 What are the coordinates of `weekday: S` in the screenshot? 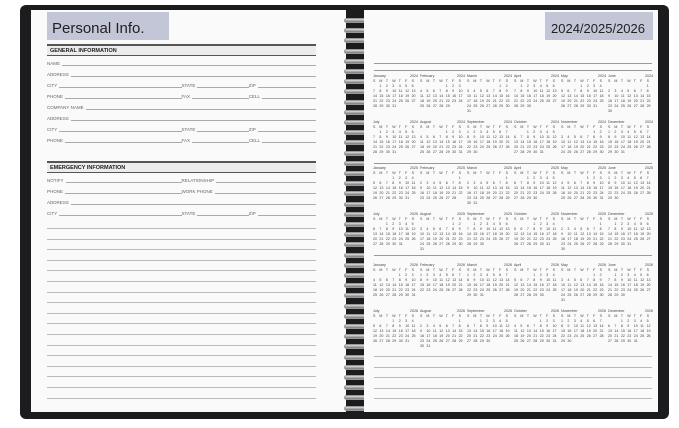 It's located at (609, 173).